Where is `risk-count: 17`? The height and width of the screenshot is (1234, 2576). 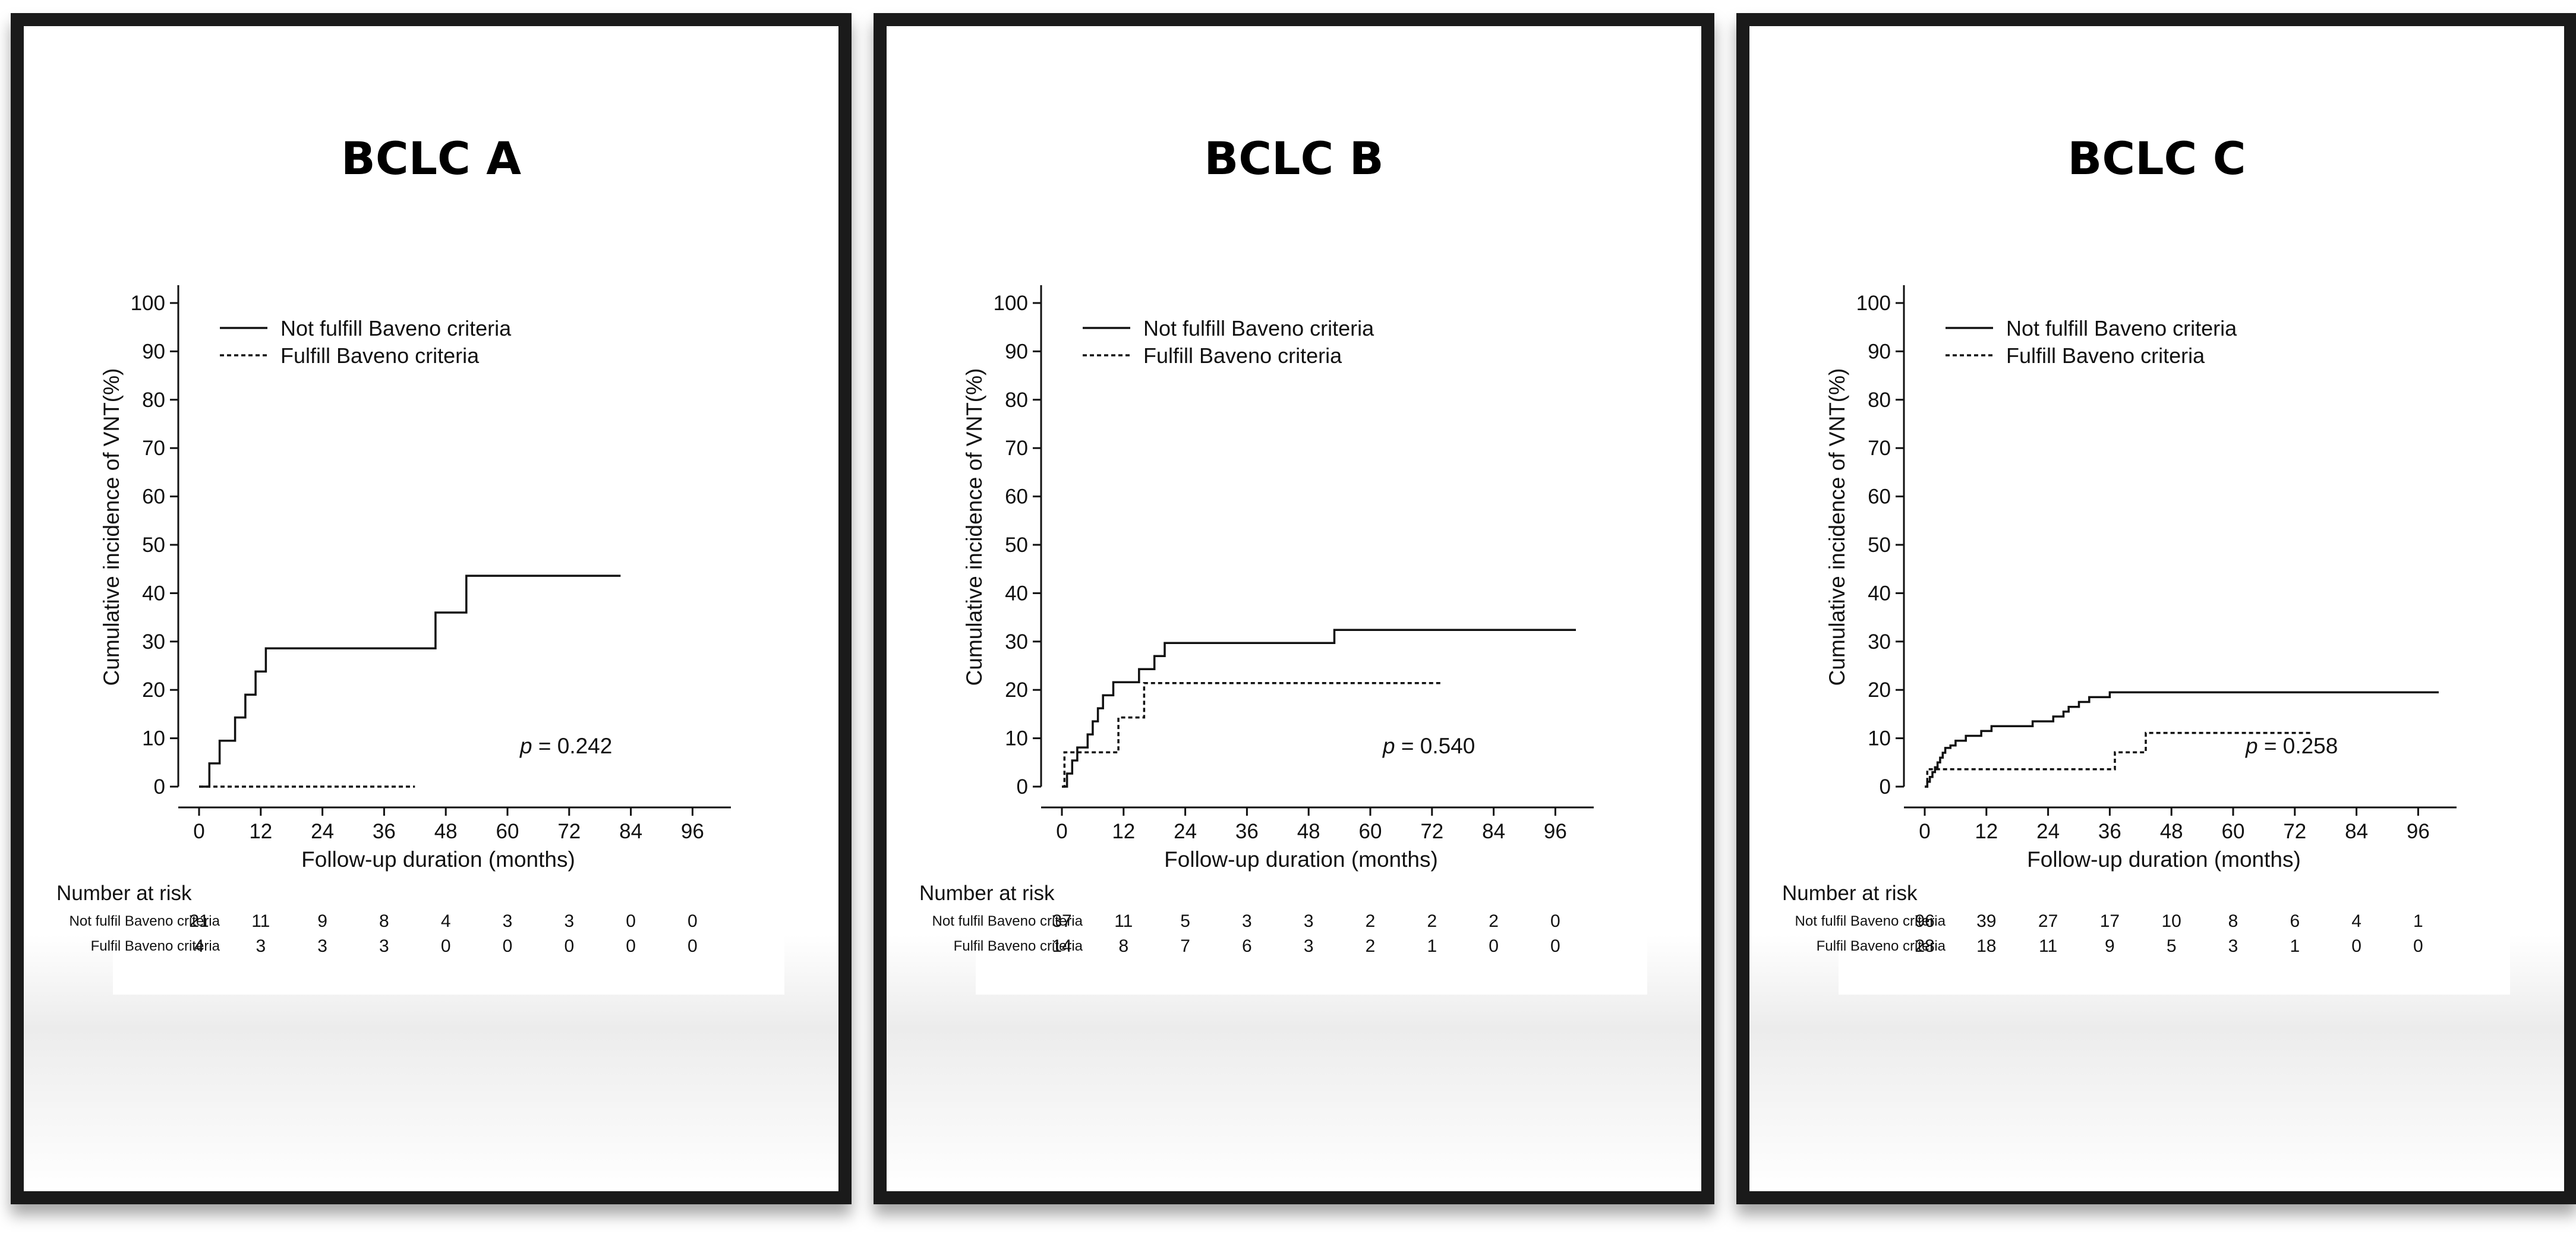
risk-count: 17 is located at coordinates (2110, 921).